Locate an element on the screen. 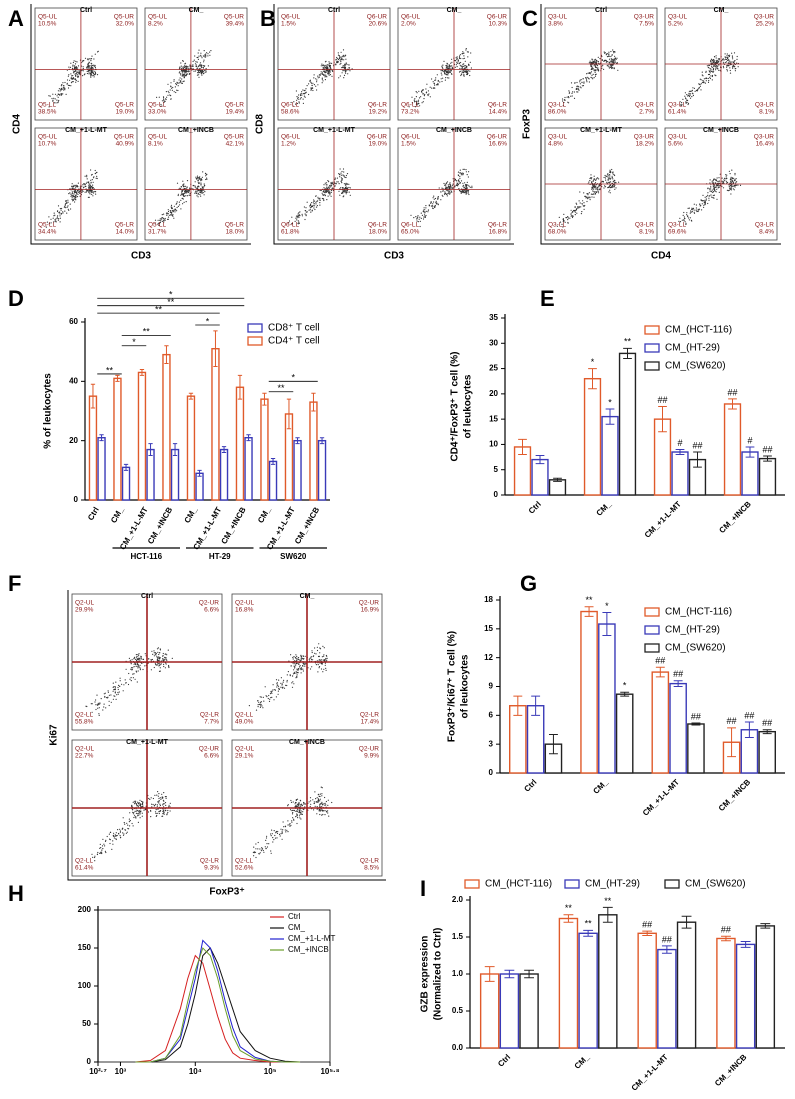 The height and width of the screenshot is (1099, 795). y-axis-label: FoxP3 is located at coordinates (527, 124).